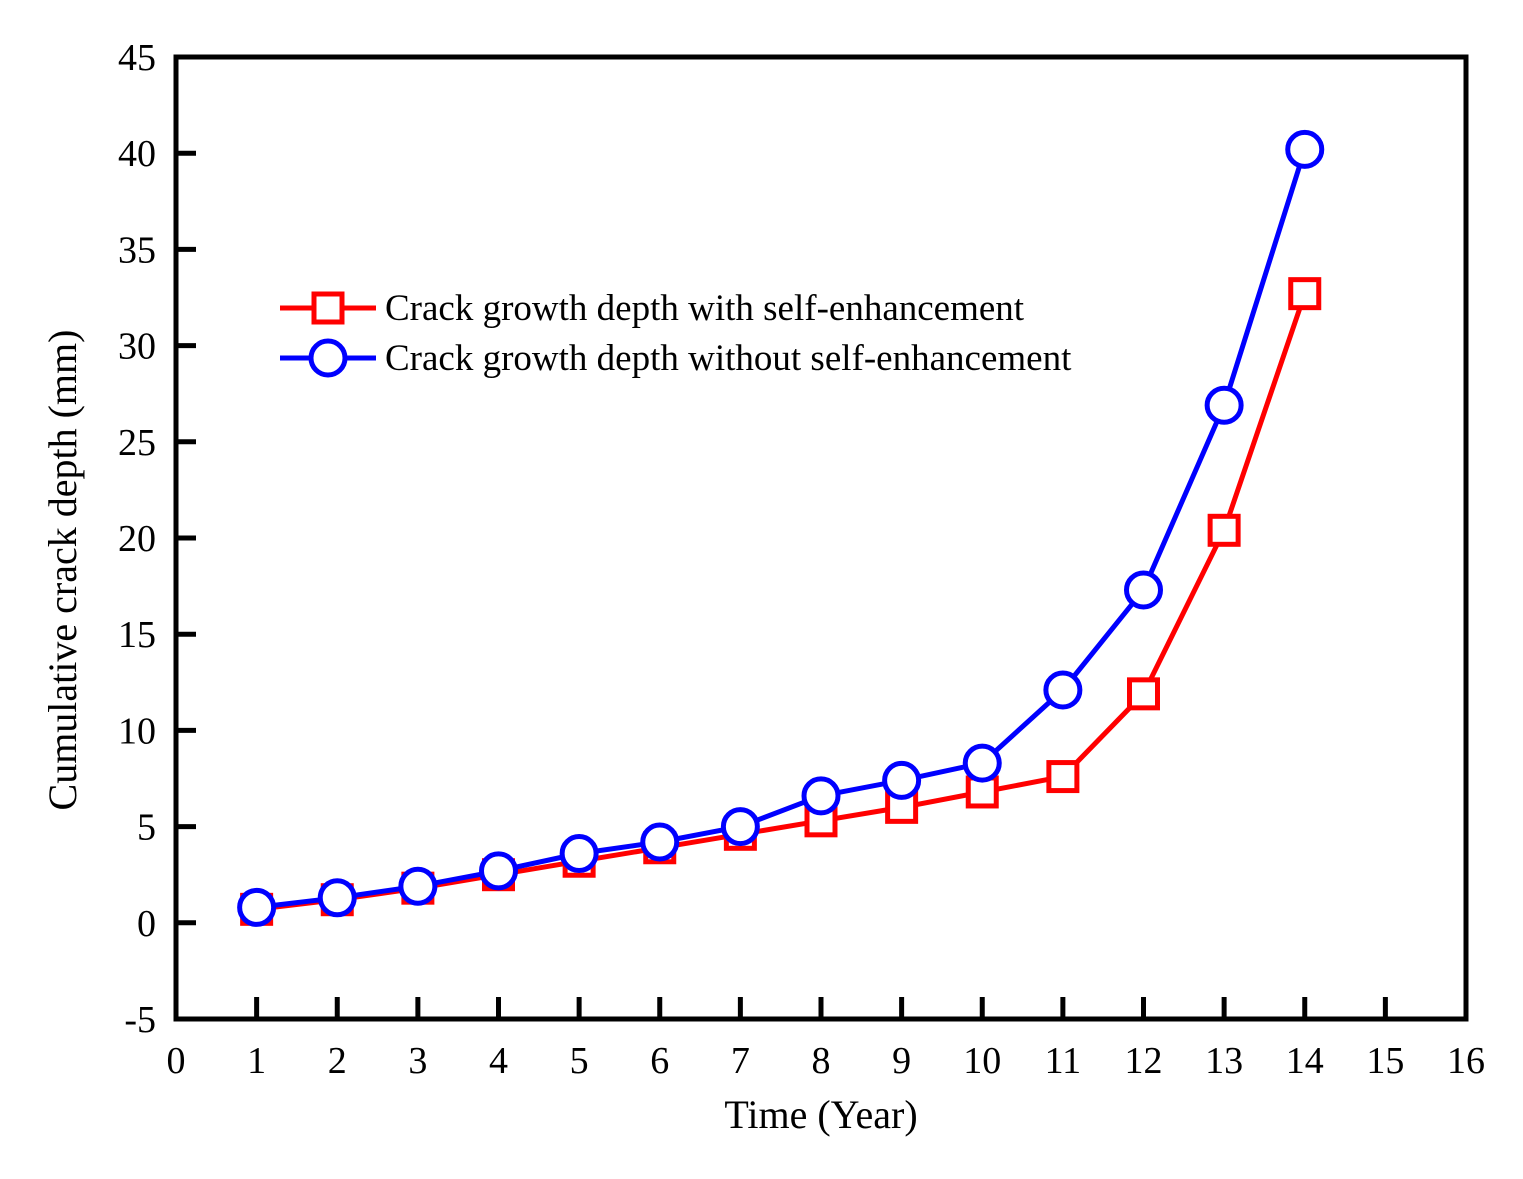 This screenshot has height=1179, width=1523. What do you see at coordinates (256, 1061) in the screenshot?
I see `x-tick-label: 1` at bounding box center [256, 1061].